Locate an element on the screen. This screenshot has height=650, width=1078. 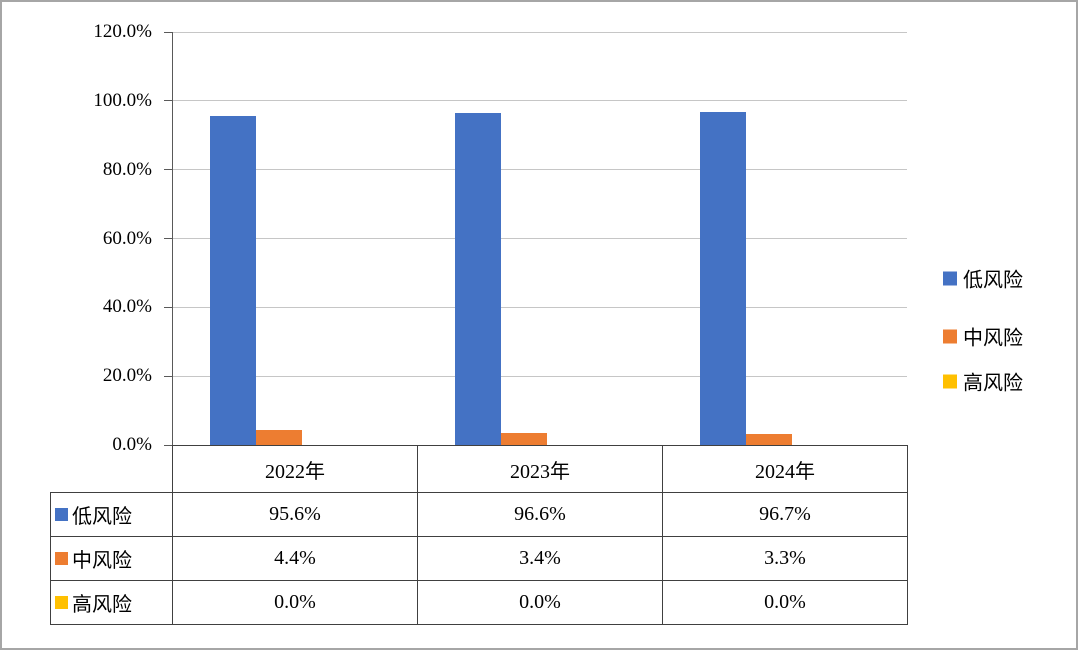
series-row-header-2: 高风险 is located at coordinates (111, 602).